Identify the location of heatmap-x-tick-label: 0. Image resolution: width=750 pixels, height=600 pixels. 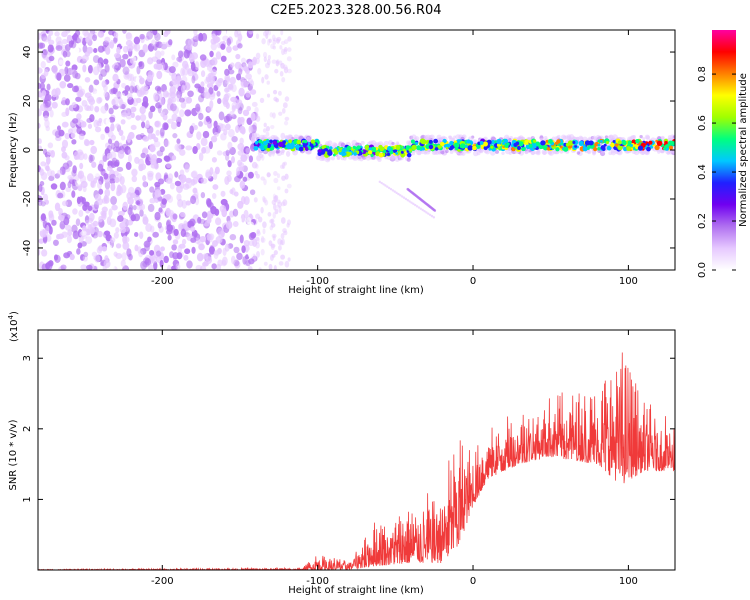
(473, 281).